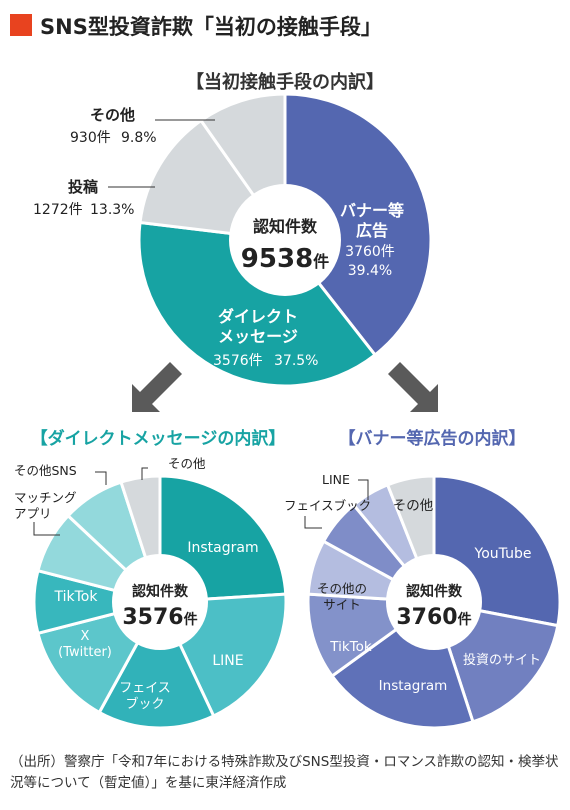 Image resolution: width=570 pixels, height=810 pixels. What do you see at coordinates (187, 463) in the screenshot?
I see `segment-label-dm-other: その他` at bounding box center [187, 463].